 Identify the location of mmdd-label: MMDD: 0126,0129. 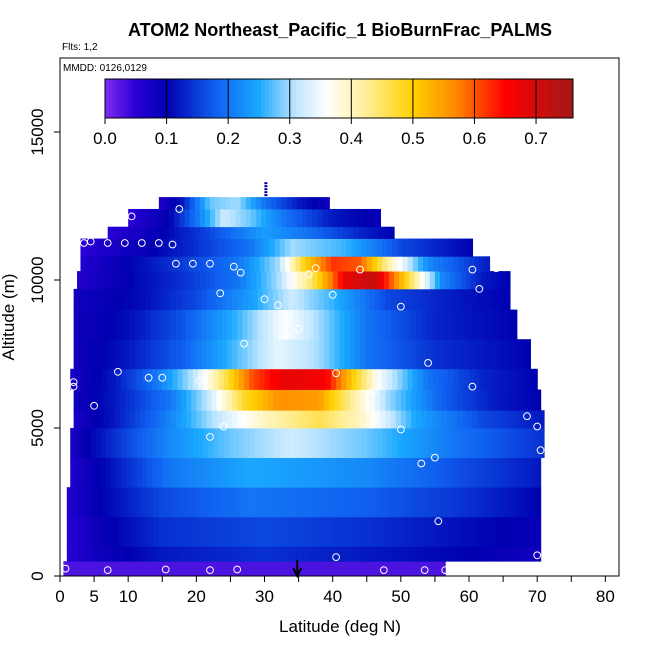
(105, 68).